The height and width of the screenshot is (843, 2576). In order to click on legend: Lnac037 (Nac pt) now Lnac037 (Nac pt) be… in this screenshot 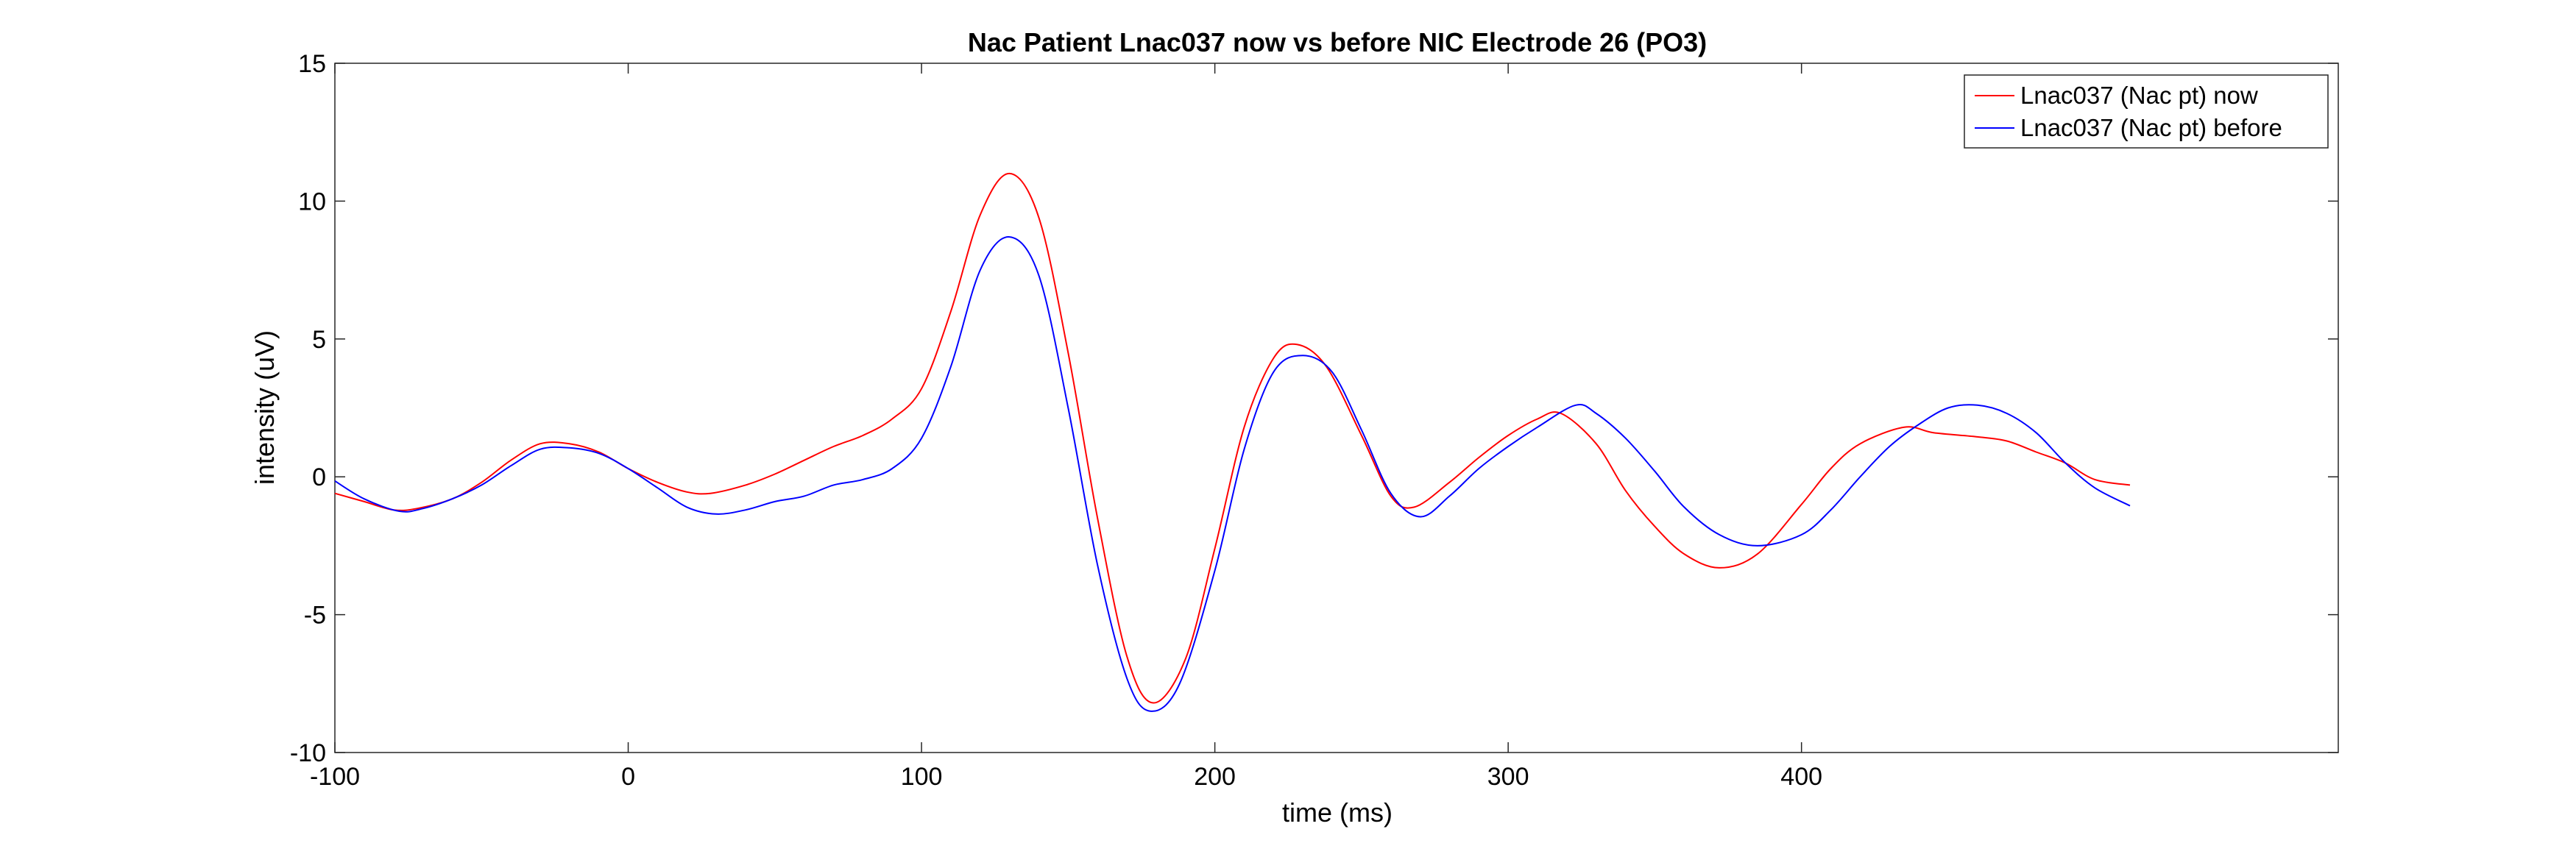, I will do `click(2146, 111)`.